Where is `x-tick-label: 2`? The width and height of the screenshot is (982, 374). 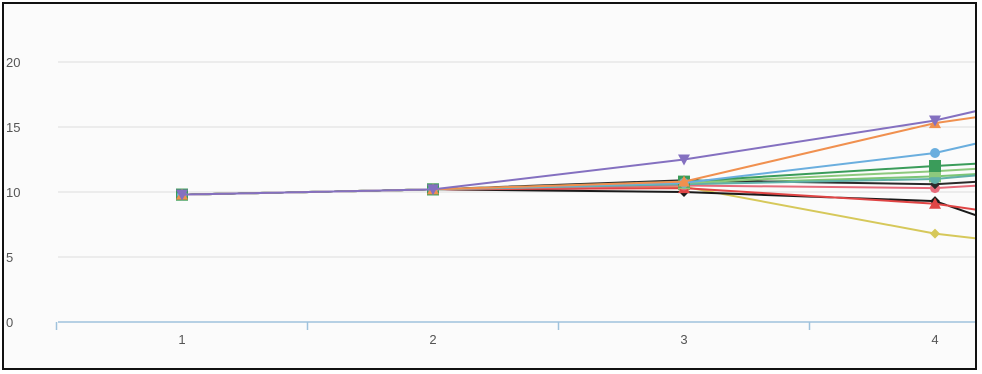
x-tick-label: 2 is located at coordinates (432, 339).